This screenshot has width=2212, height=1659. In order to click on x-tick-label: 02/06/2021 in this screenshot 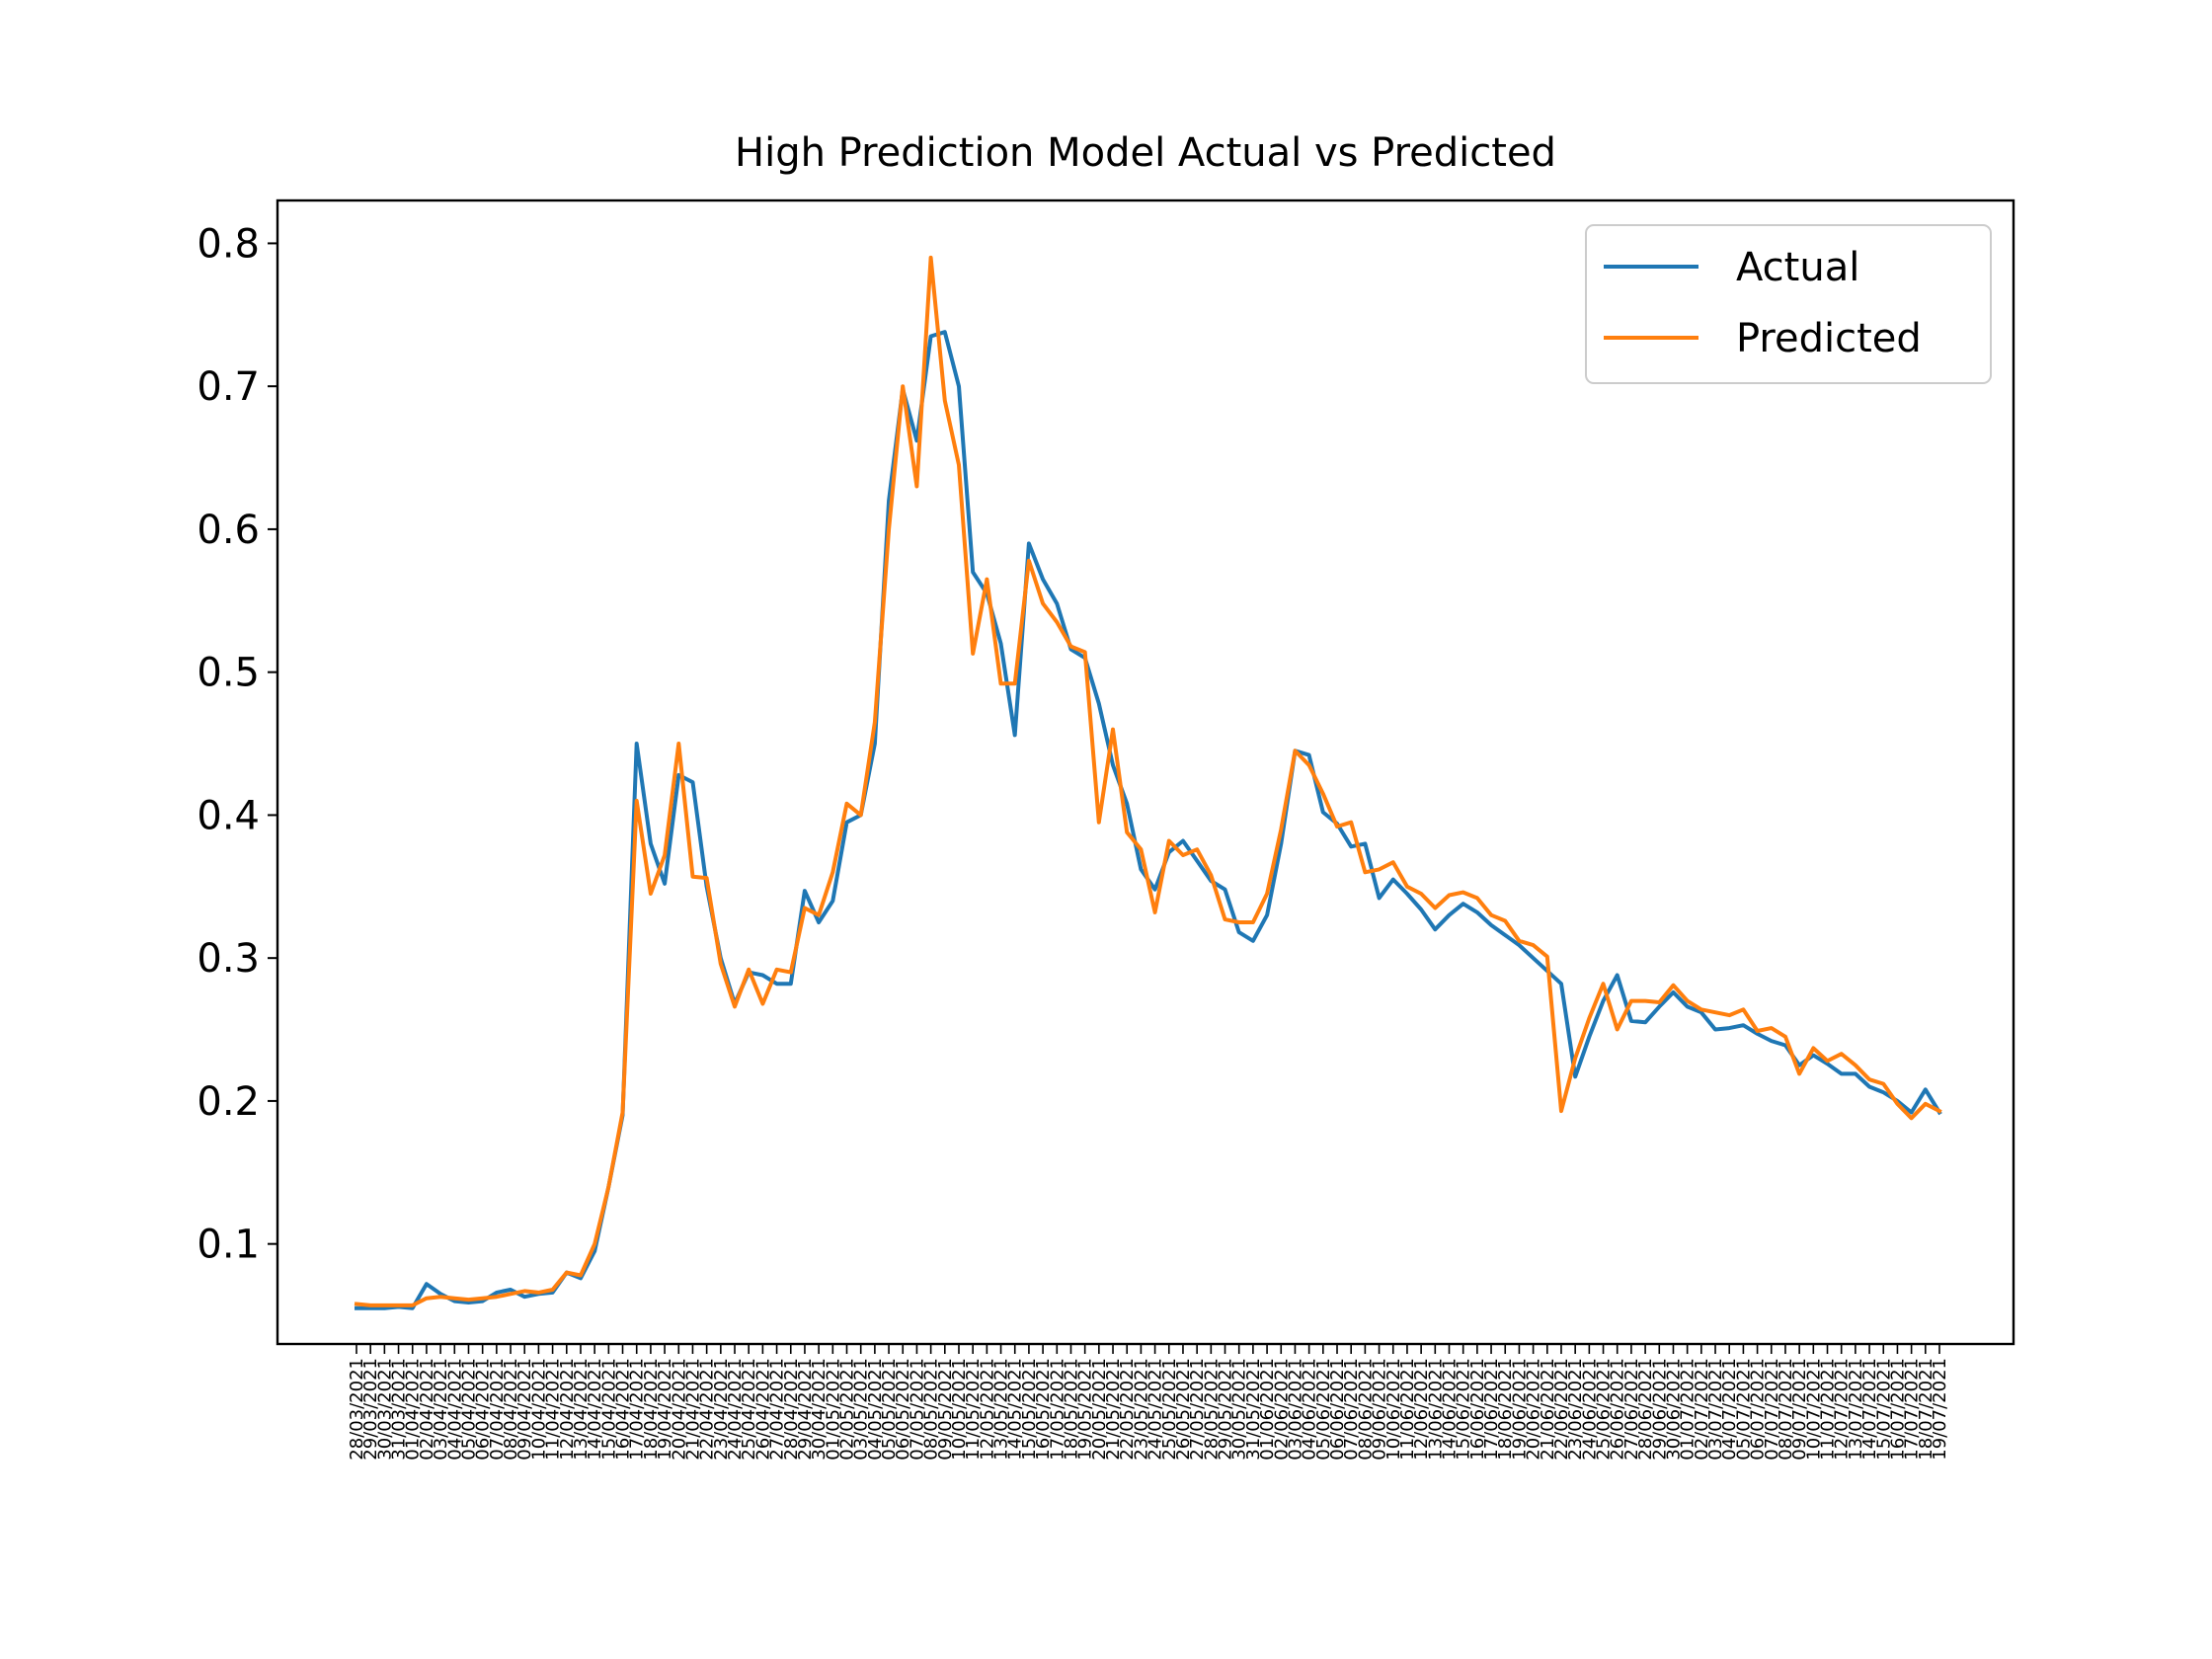, I will do `click(1281, 1410)`.